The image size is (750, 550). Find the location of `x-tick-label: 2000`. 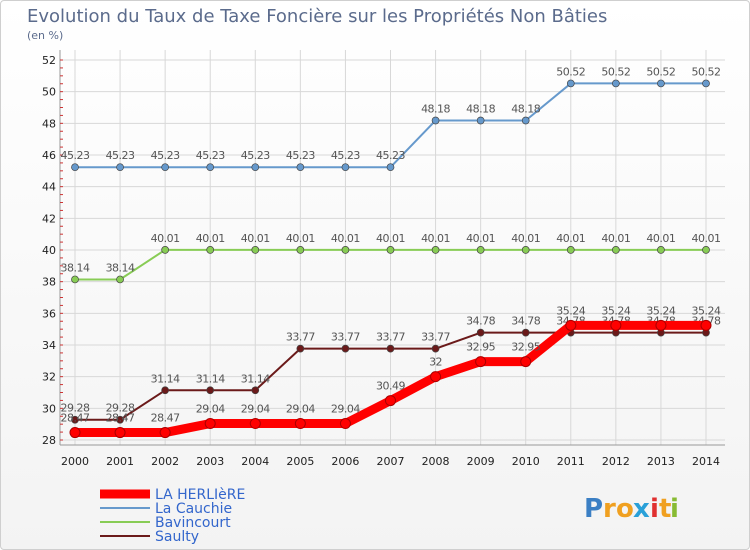

x-tick-label: 2000 is located at coordinates (75, 461).